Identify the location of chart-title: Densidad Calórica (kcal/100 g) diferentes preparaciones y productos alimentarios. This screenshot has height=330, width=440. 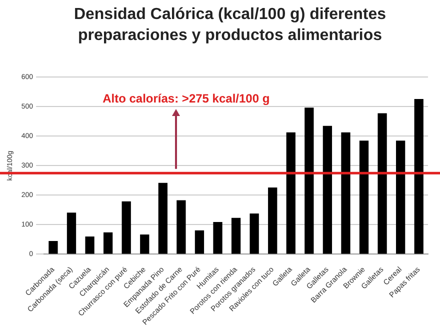
(230, 25).